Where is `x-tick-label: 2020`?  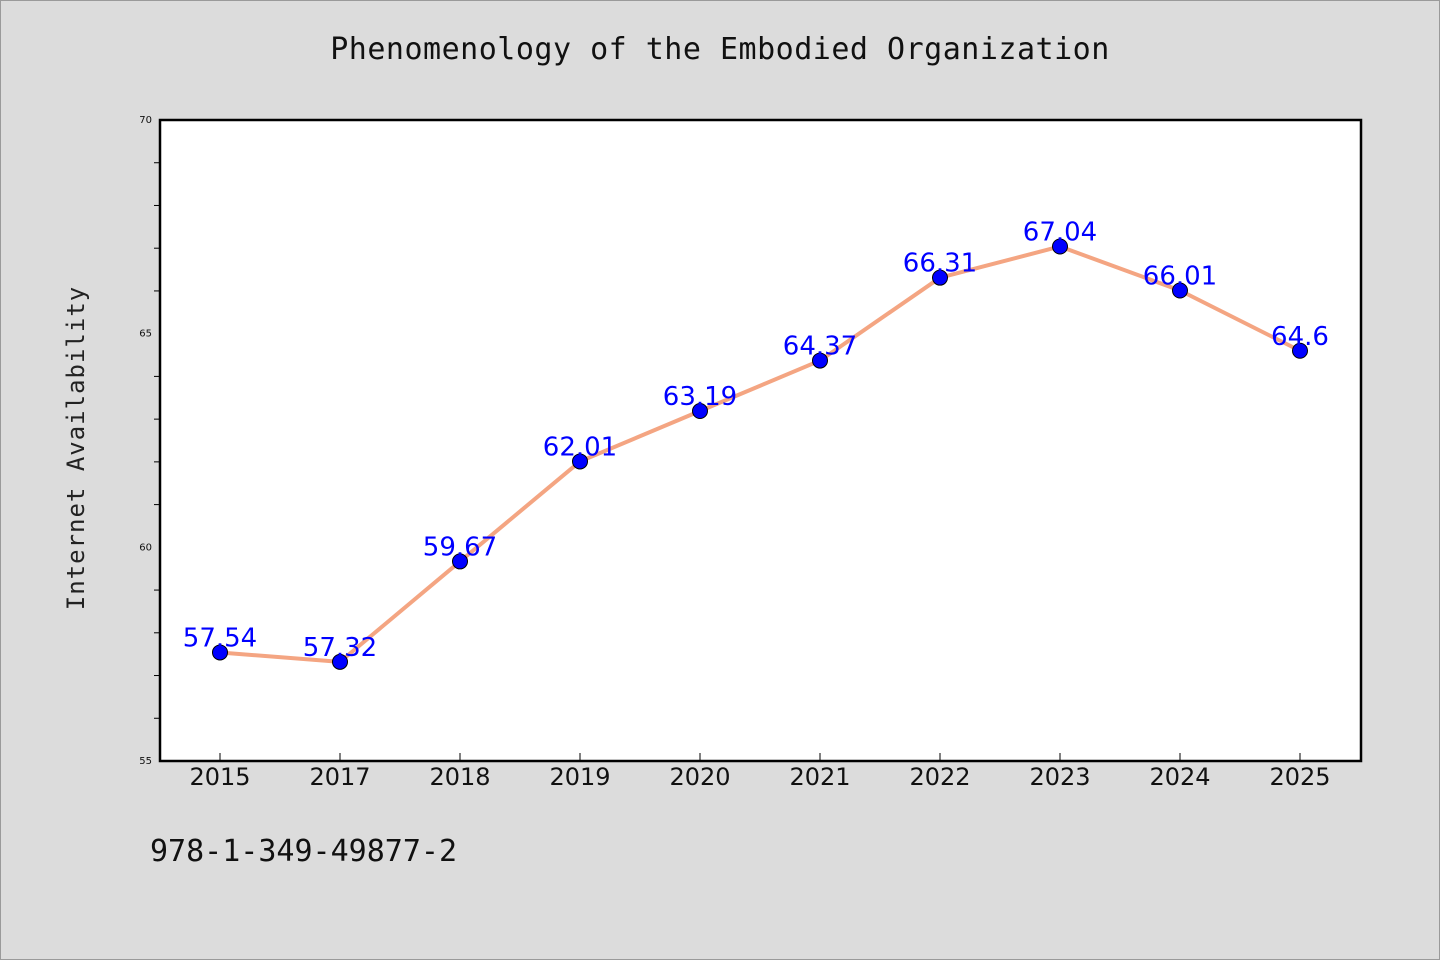 x-tick-label: 2020 is located at coordinates (699, 777).